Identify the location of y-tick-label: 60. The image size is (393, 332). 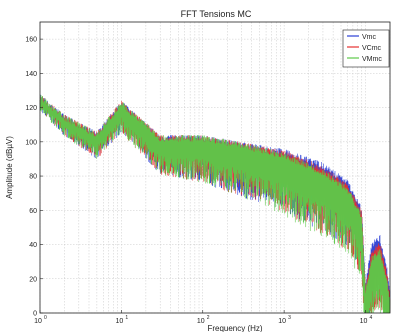
(33, 211).